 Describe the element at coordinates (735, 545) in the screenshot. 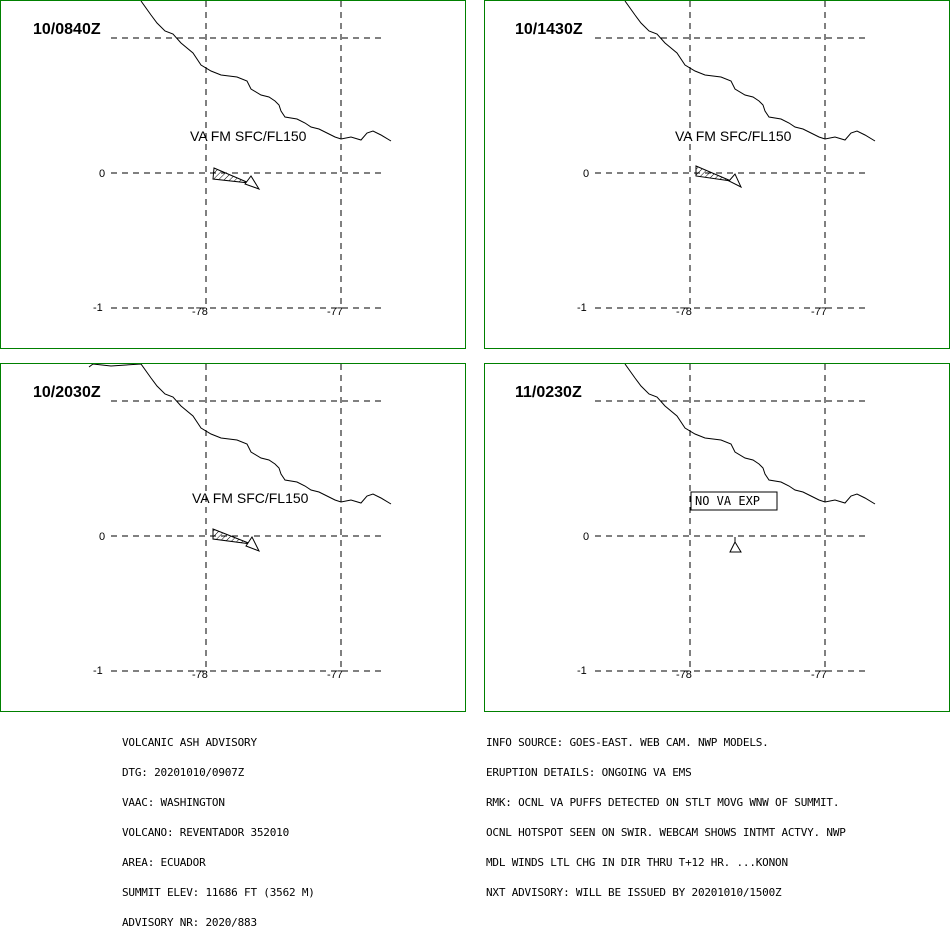

I see `volcano-icon` at that location.